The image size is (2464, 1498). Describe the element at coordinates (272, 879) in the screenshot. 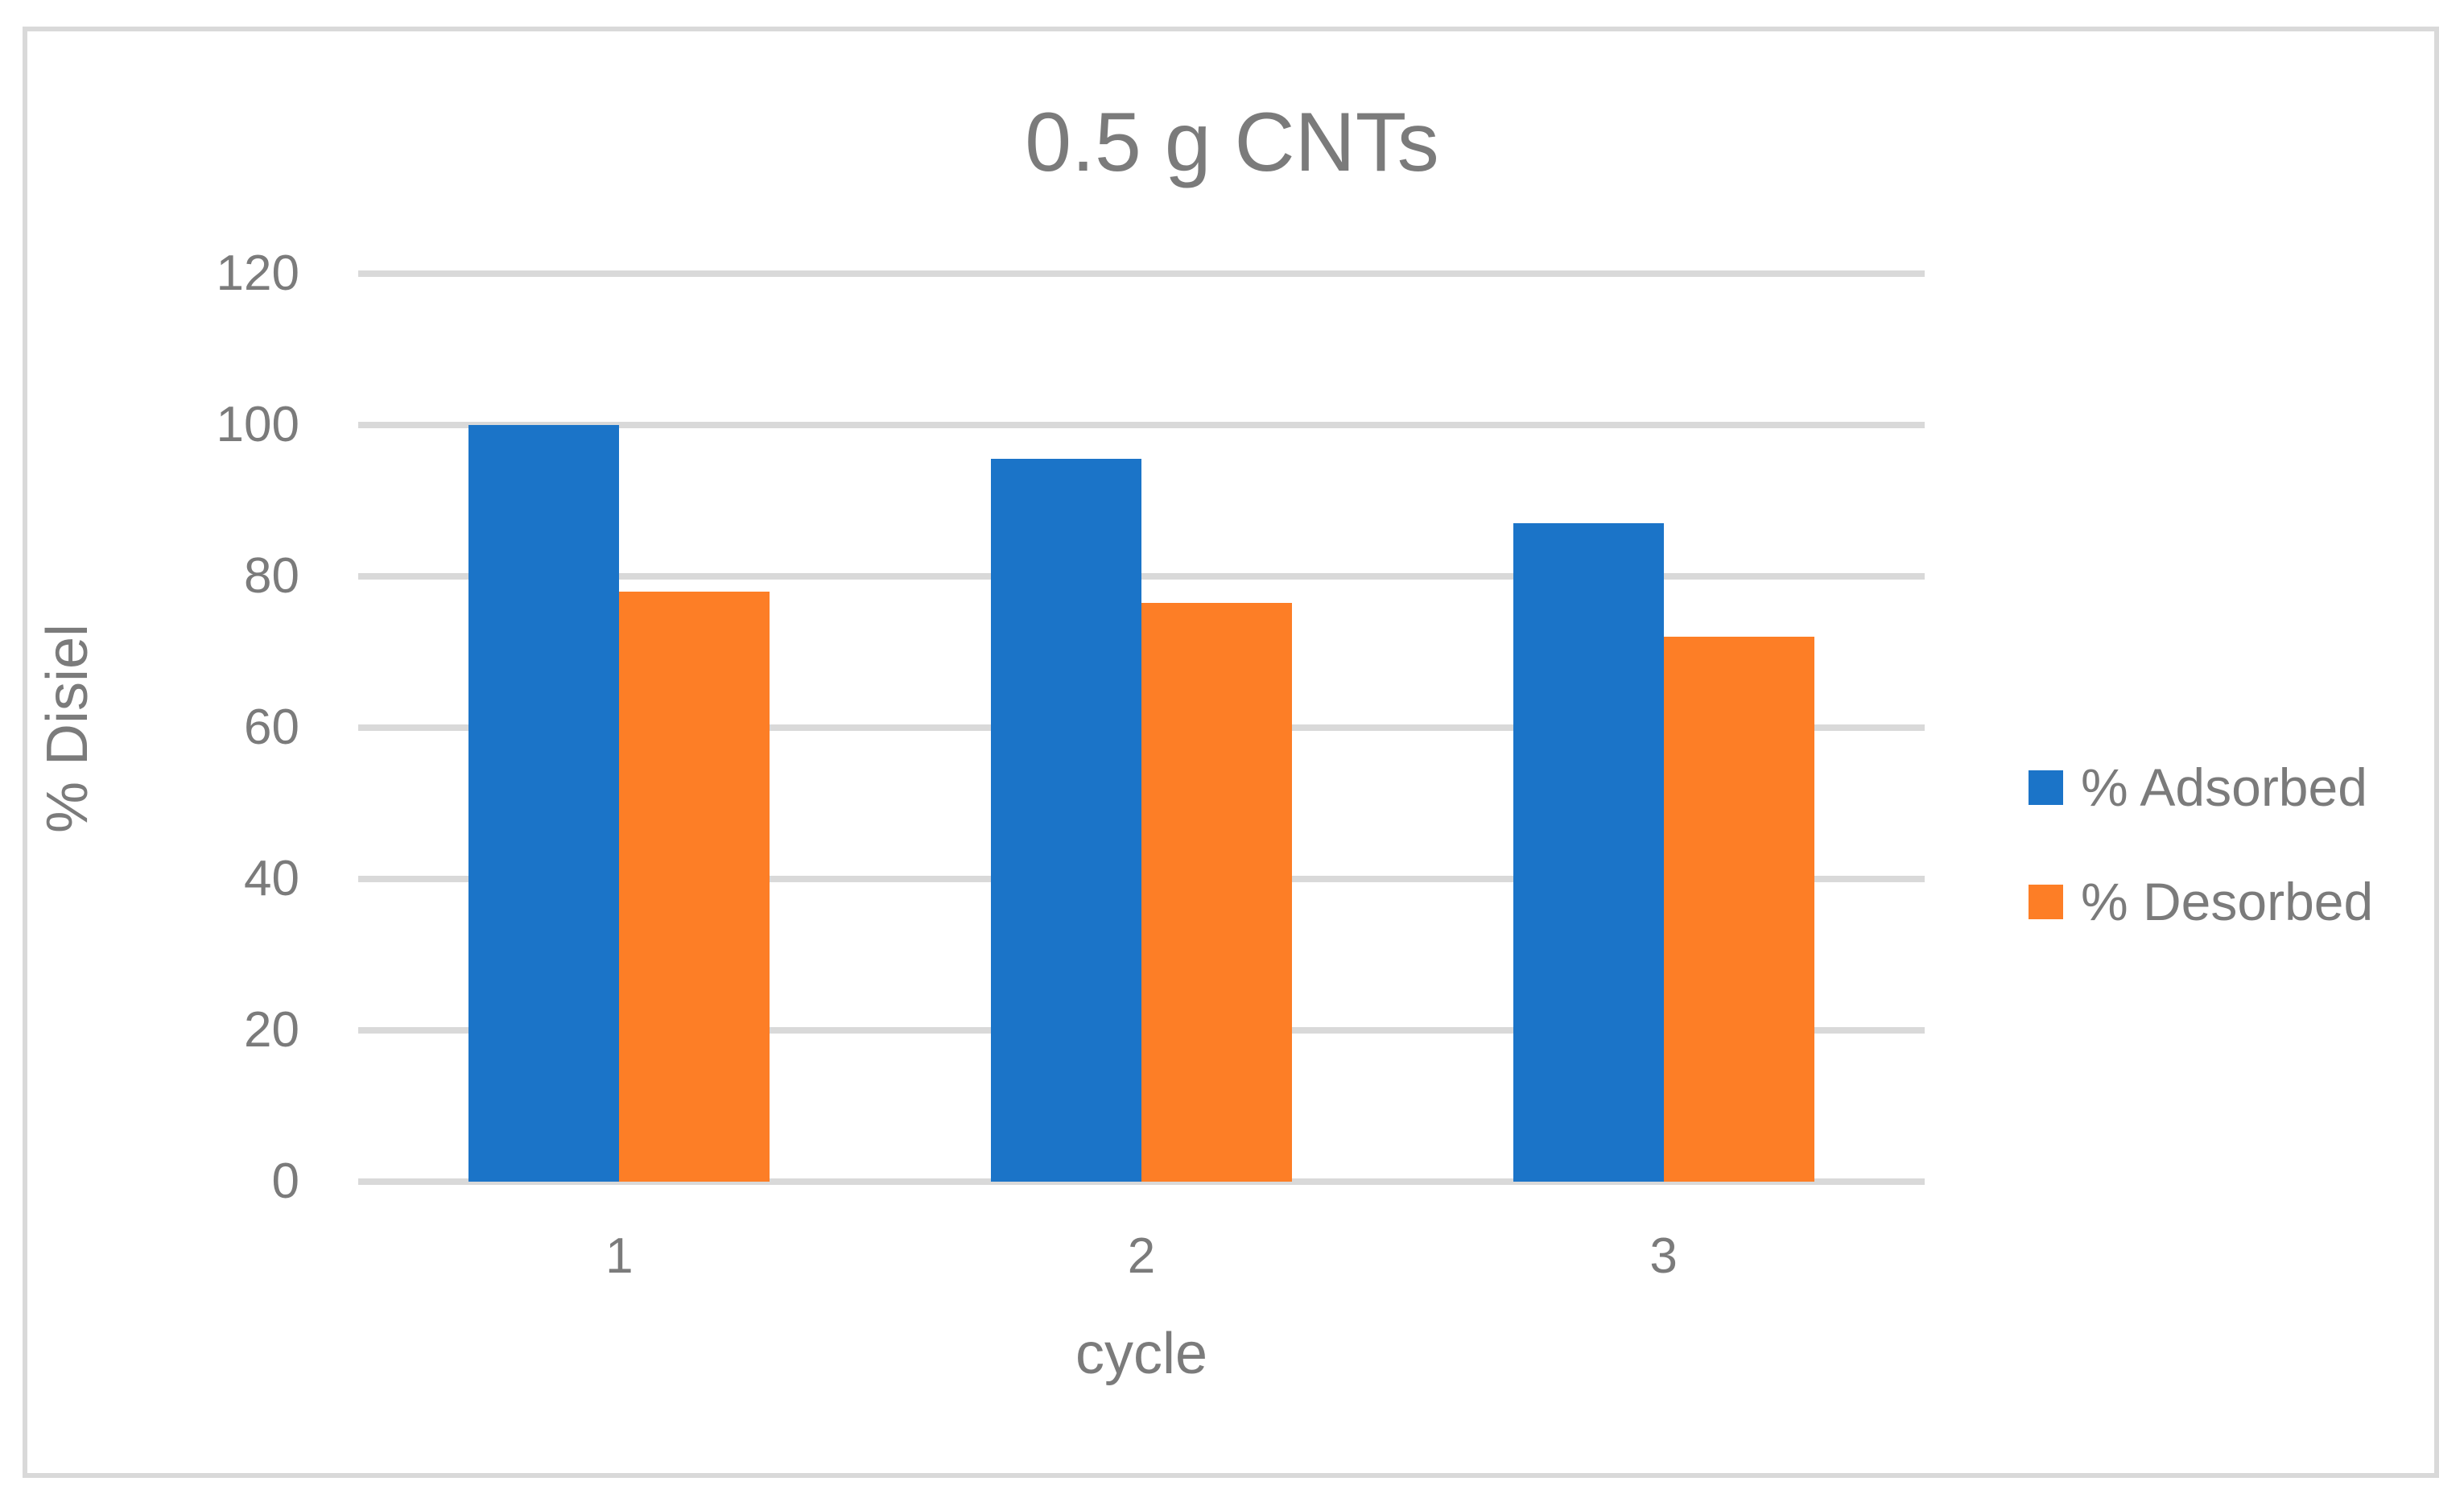

I see `y-tick-label-40: 40` at that location.